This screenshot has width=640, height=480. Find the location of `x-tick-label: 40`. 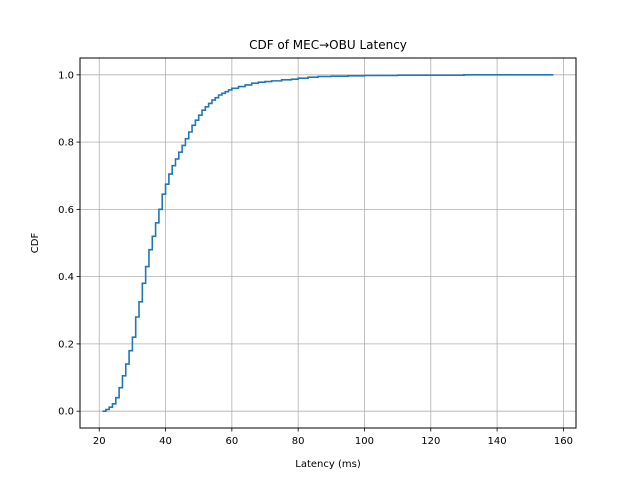

x-tick-label: 40 is located at coordinates (165, 441).